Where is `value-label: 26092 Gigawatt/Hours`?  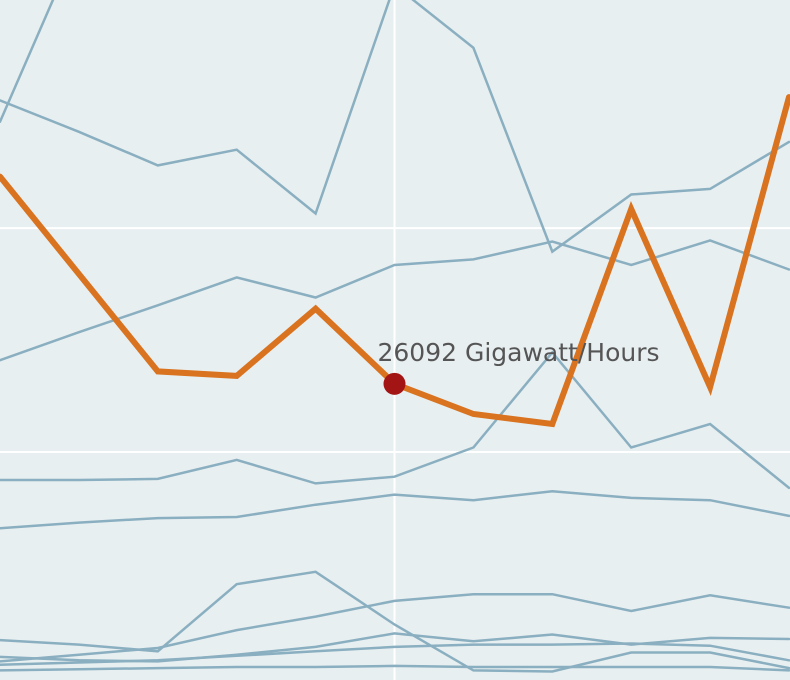 value-label: 26092 Gigawatt/Hours is located at coordinates (519, 352).